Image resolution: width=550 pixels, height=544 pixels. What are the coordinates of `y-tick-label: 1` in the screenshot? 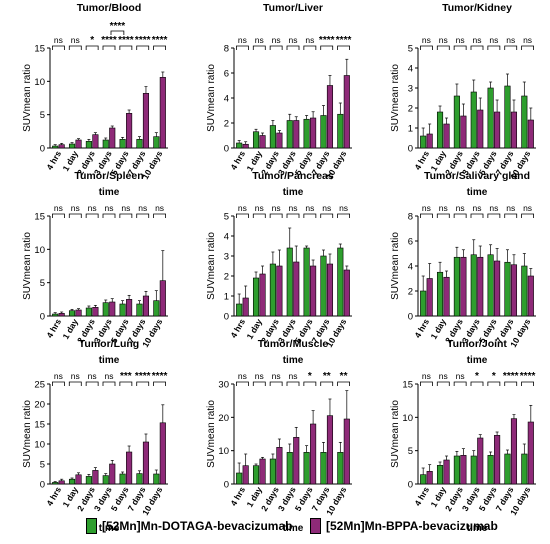 It's located at (226, 297).